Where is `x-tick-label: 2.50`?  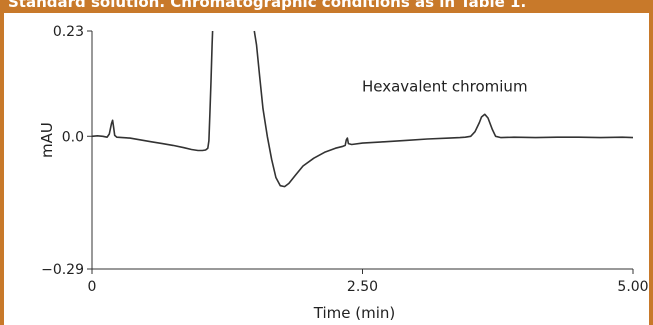 x-tick-label: 2.50 is located at coordinates (362, 287).